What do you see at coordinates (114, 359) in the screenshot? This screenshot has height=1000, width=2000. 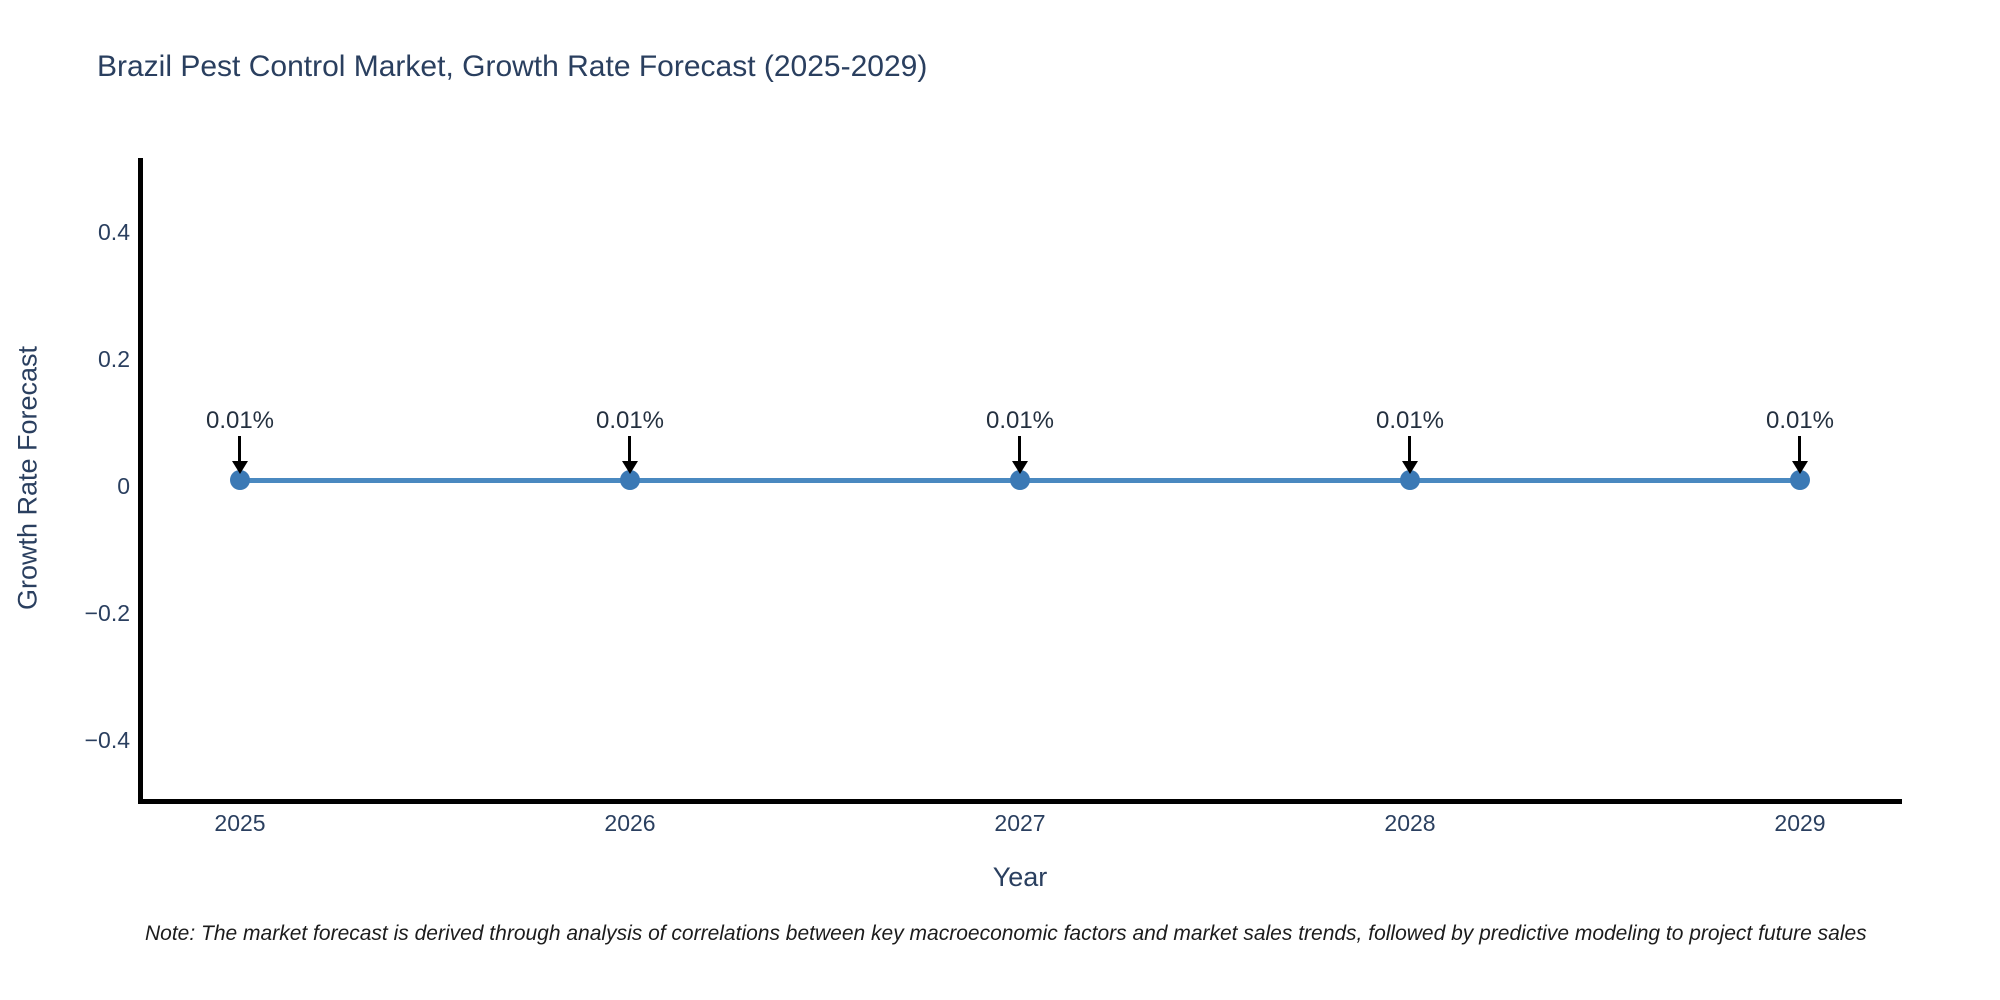 I see `y-tick-label: 0.2` at bounding box center [114, 359].